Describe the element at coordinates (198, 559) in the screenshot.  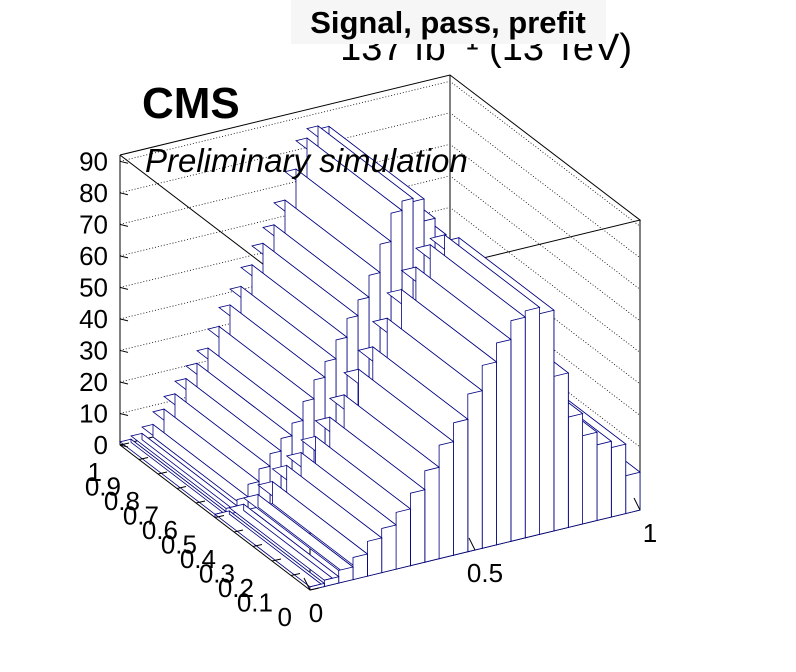
I see `y-tick-label: 0.4` at that location.